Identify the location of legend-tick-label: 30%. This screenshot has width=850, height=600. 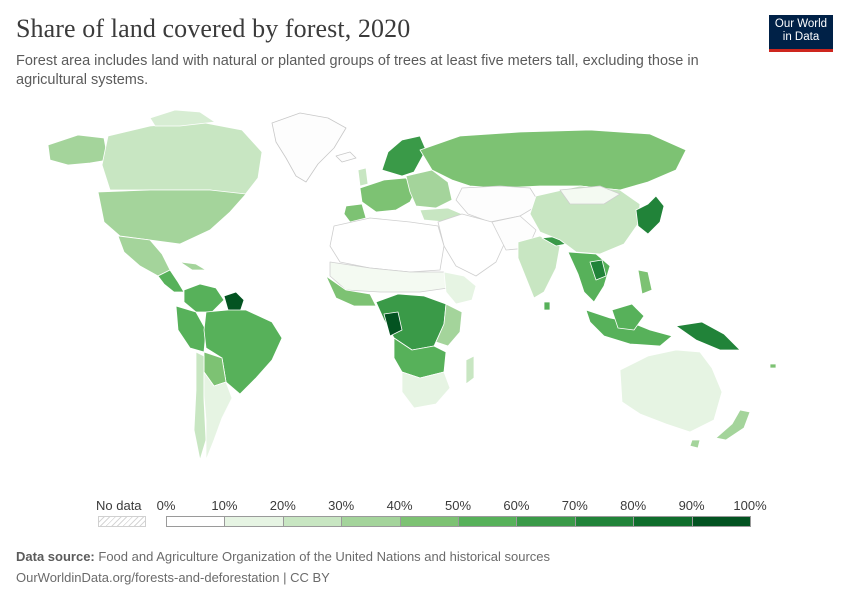
(341, 505).